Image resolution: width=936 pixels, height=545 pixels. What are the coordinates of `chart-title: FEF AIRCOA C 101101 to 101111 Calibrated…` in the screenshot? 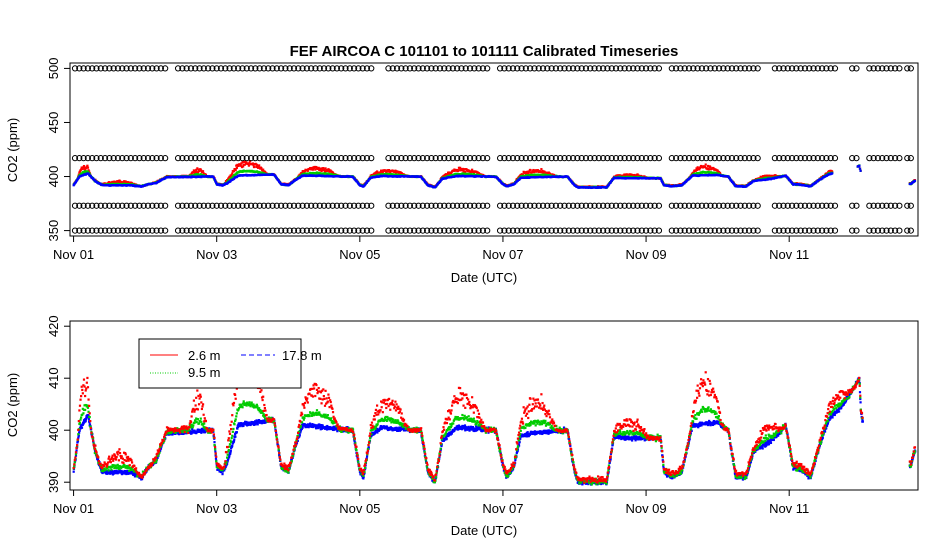 It's located at (484, 51).